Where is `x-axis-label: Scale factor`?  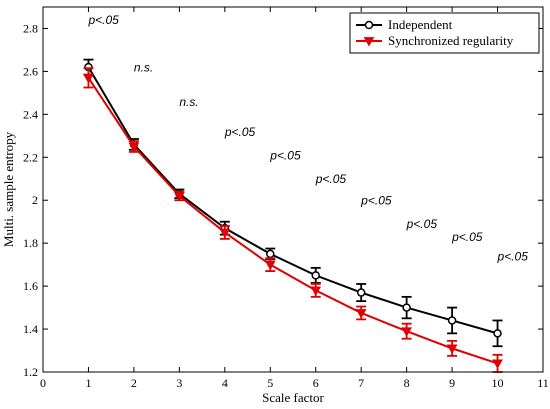
x-axis-label: Scale factor is located at coordinates (293, 397).